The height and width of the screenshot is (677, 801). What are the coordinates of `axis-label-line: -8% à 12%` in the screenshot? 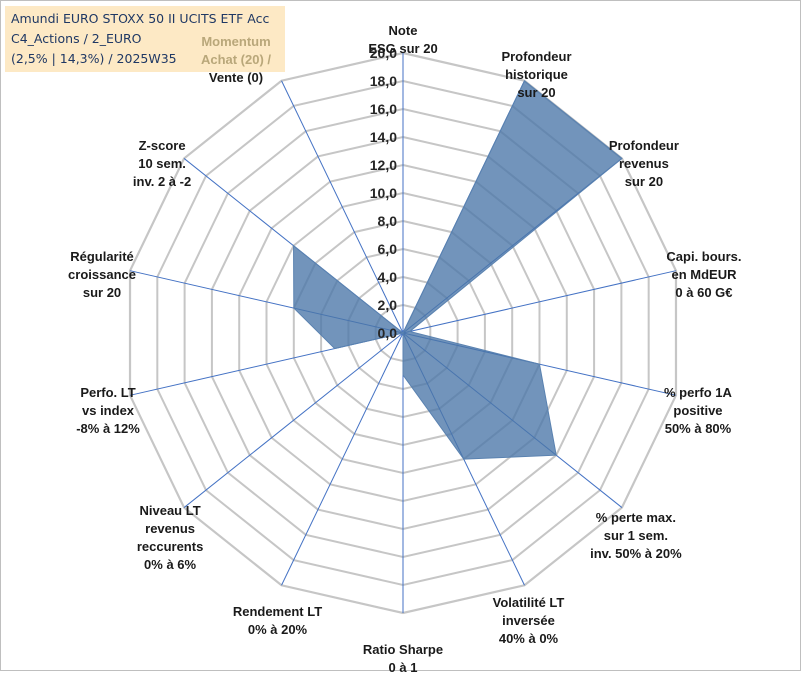 It's located at (108, 429).